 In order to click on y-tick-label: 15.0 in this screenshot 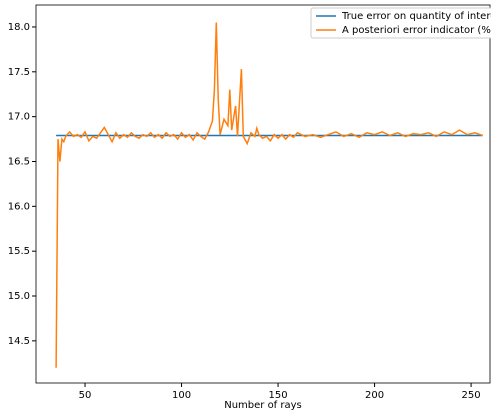, I will do `click(19, 296)`.